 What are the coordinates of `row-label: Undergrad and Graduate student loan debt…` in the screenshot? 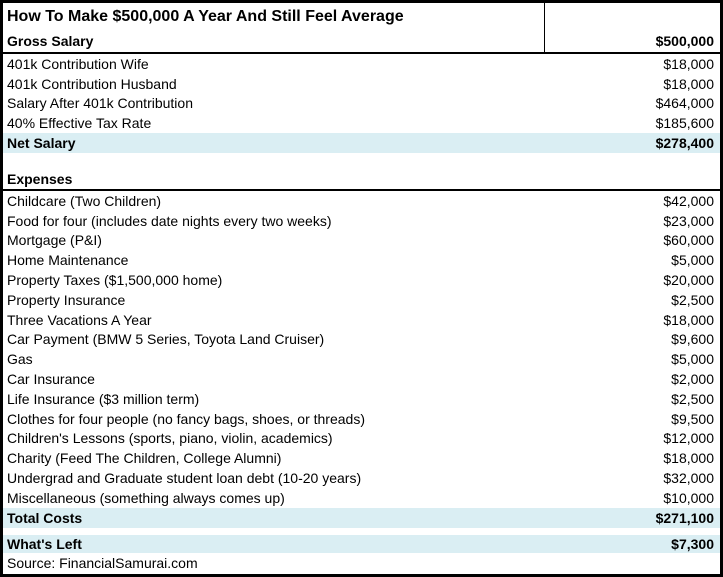 It's located at (184, 478).